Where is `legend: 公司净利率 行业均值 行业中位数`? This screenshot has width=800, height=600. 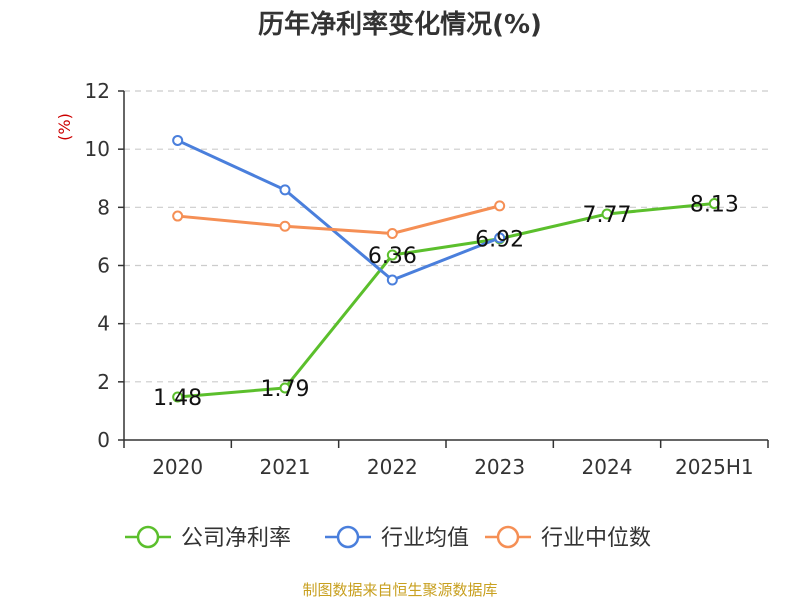 legend: 公司净利率 行业均值 行业中位数 is located at coordinates (388, 538).